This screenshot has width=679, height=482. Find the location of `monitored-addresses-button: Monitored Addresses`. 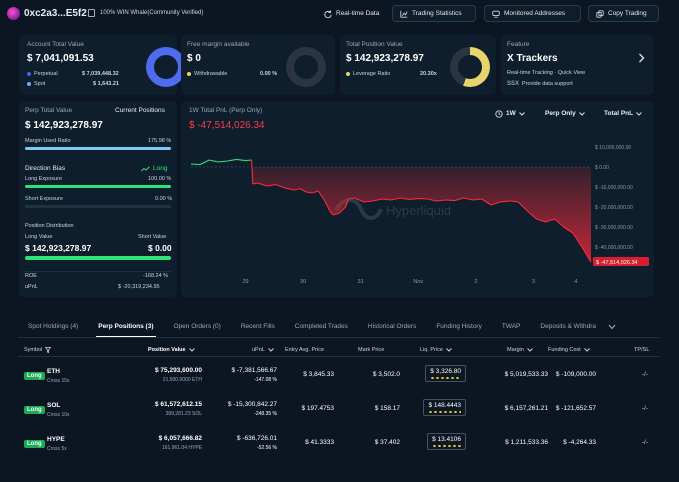

monitored-addresses-button: Monitored Addresses is located at coordinates (532, 13).